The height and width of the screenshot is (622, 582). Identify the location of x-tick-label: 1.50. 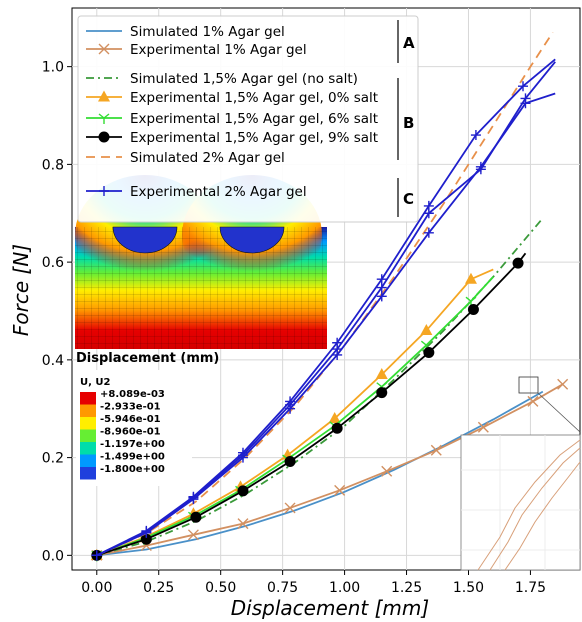
(468, 588).